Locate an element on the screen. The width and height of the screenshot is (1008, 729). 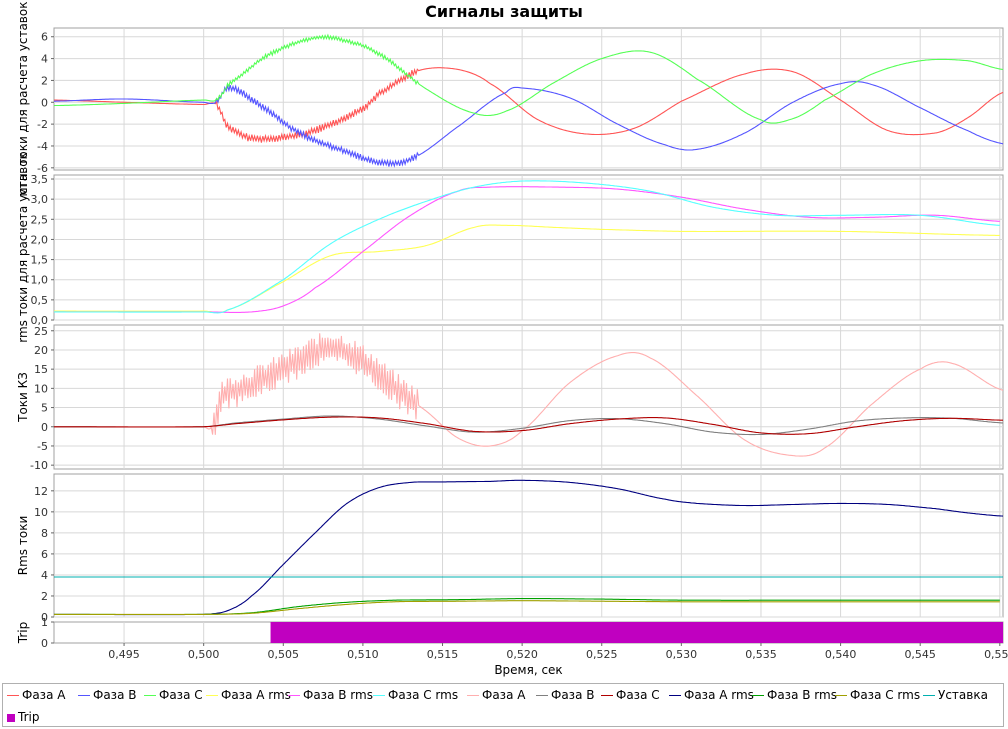
y-tick-label: -10 is located at coordinates (39, 465).